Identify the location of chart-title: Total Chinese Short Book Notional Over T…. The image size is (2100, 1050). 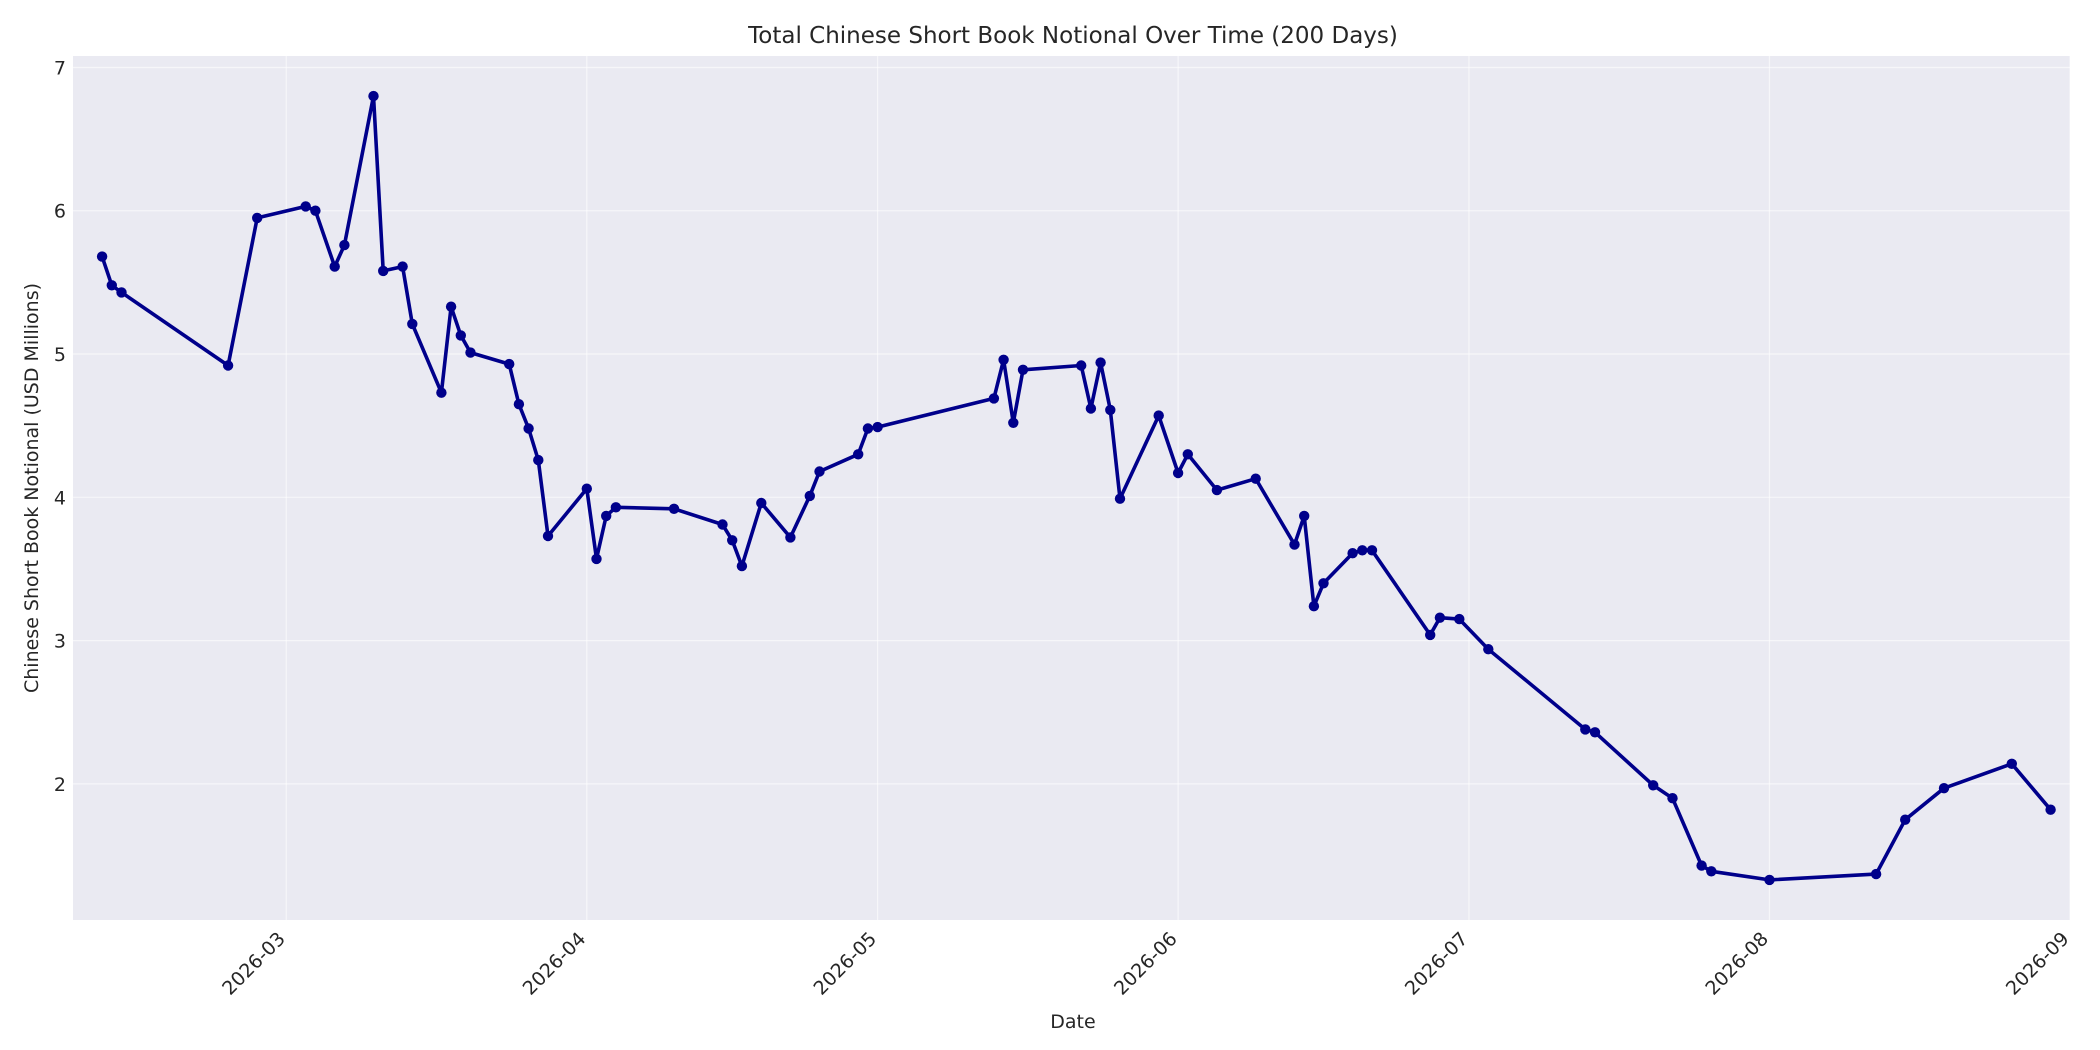
(1072, 36).